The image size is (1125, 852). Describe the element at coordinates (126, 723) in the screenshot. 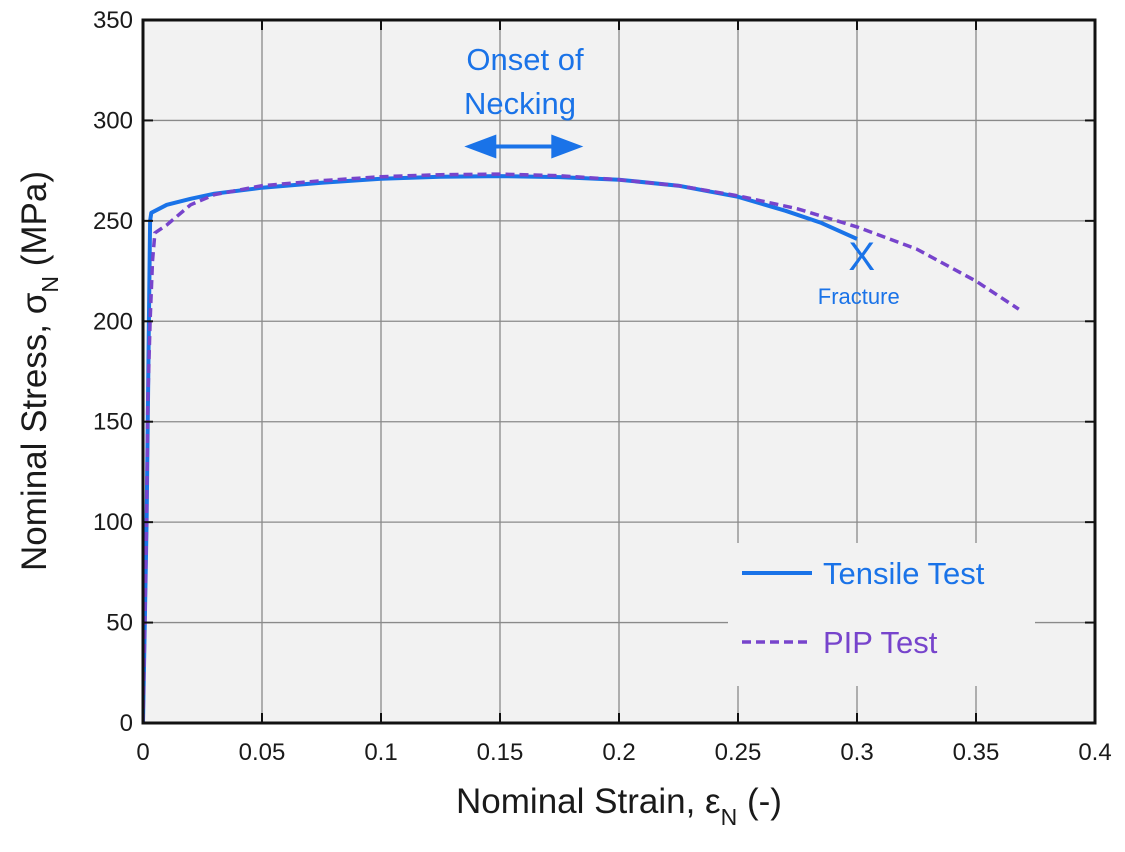

I see `y-tick-label: 0` at that location.